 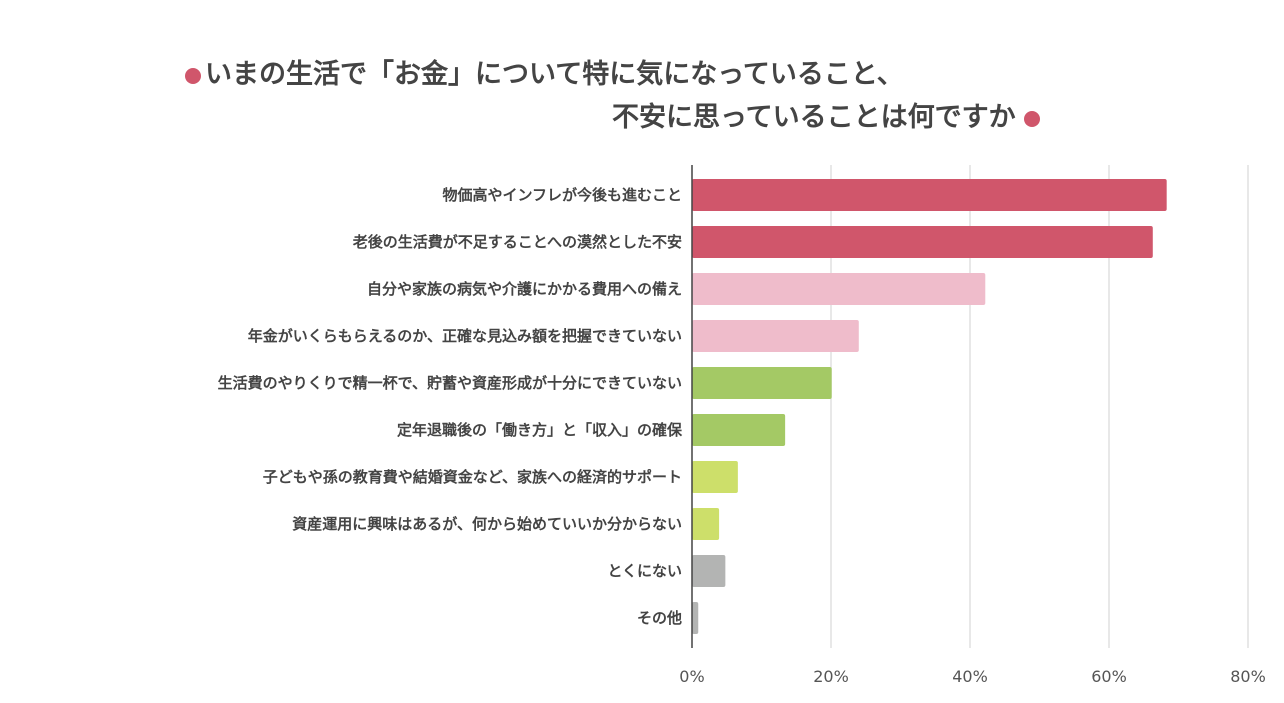 What do you see at coordinates (644, 571) in the screenshot?
I see `category-label: とくにない` at bounding box center [644, 571].